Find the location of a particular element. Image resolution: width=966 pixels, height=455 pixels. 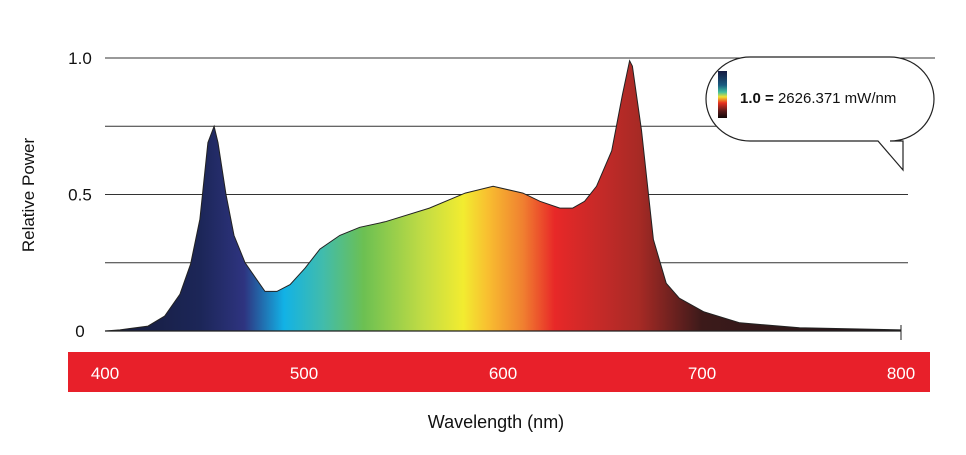

wavelength-band is located at coordinates (499, 372).